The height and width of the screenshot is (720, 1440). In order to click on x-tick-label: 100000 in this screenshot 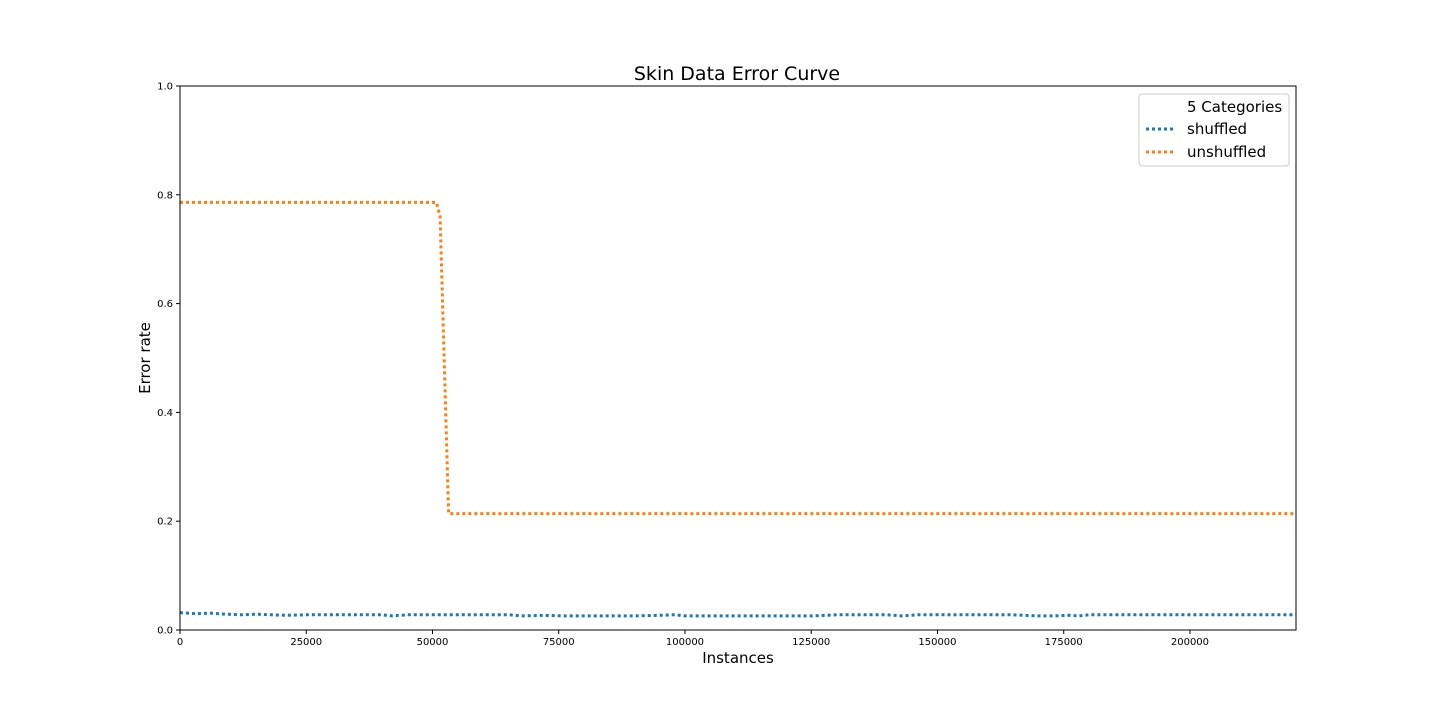, I will do `click(685, 642)`.